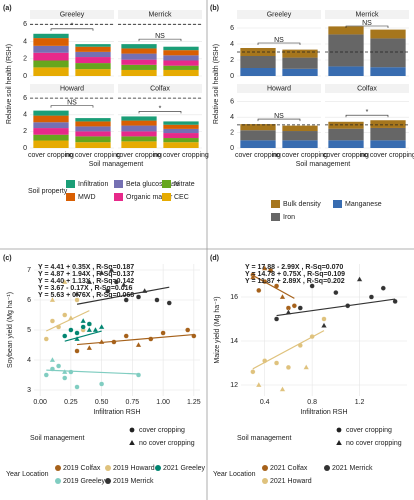 This screenshot has width=414, height=500. I want to click on facet-title: Colfax, so click(160, 88).